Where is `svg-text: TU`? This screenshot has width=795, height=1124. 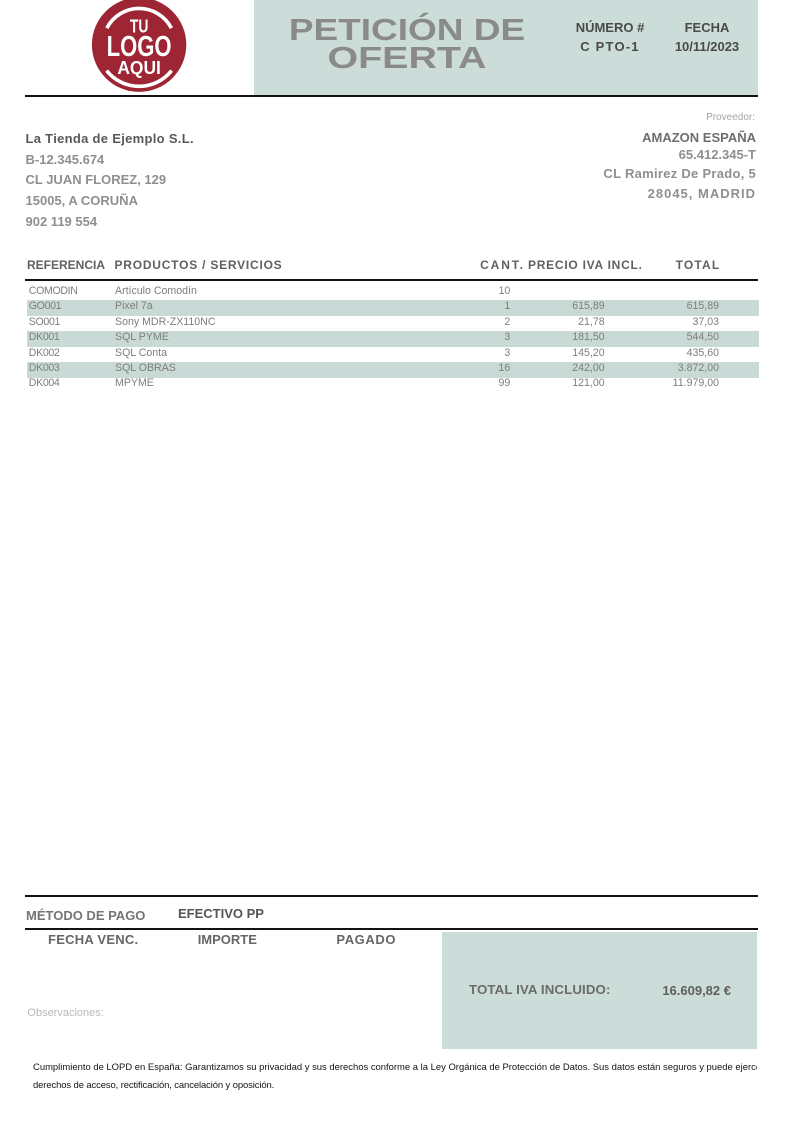 svg-text: TU is located at coordinates (139, 26).